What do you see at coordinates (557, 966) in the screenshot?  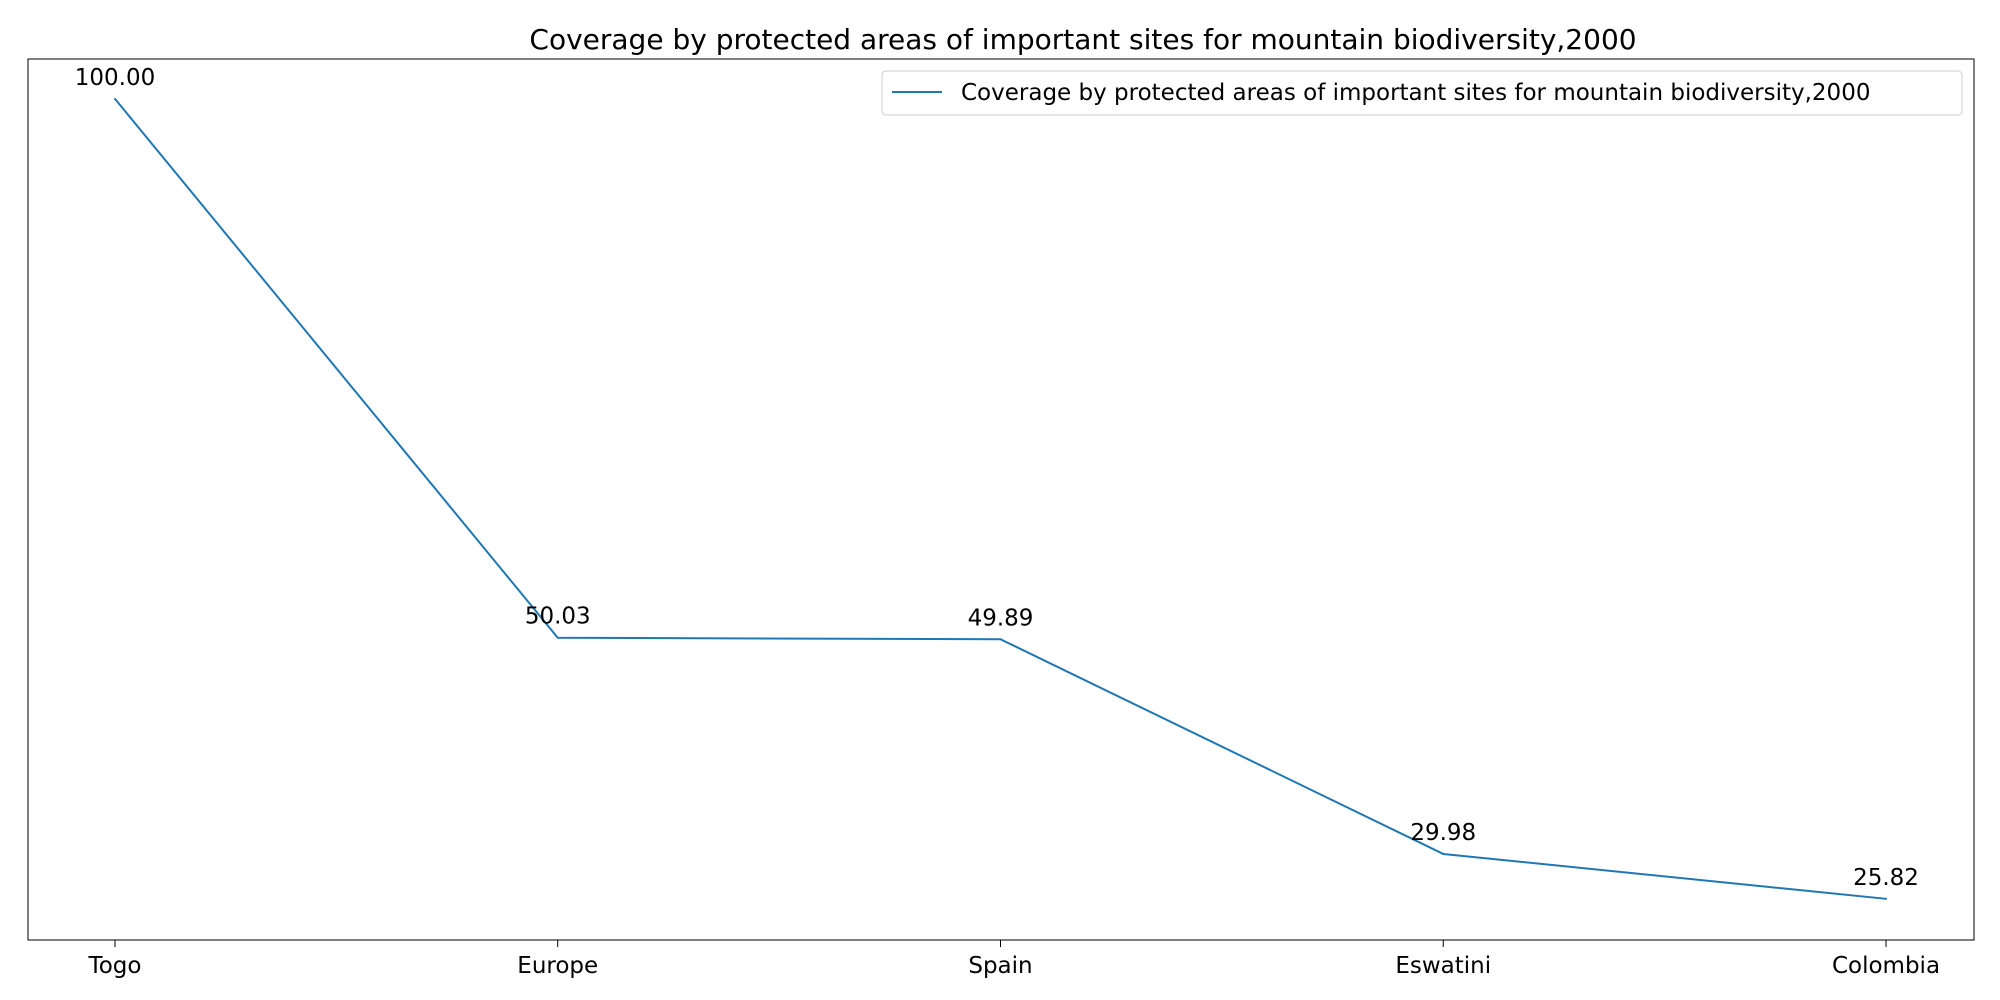 I see `x-tick-label: Europe` at bounding box center [557, 966].